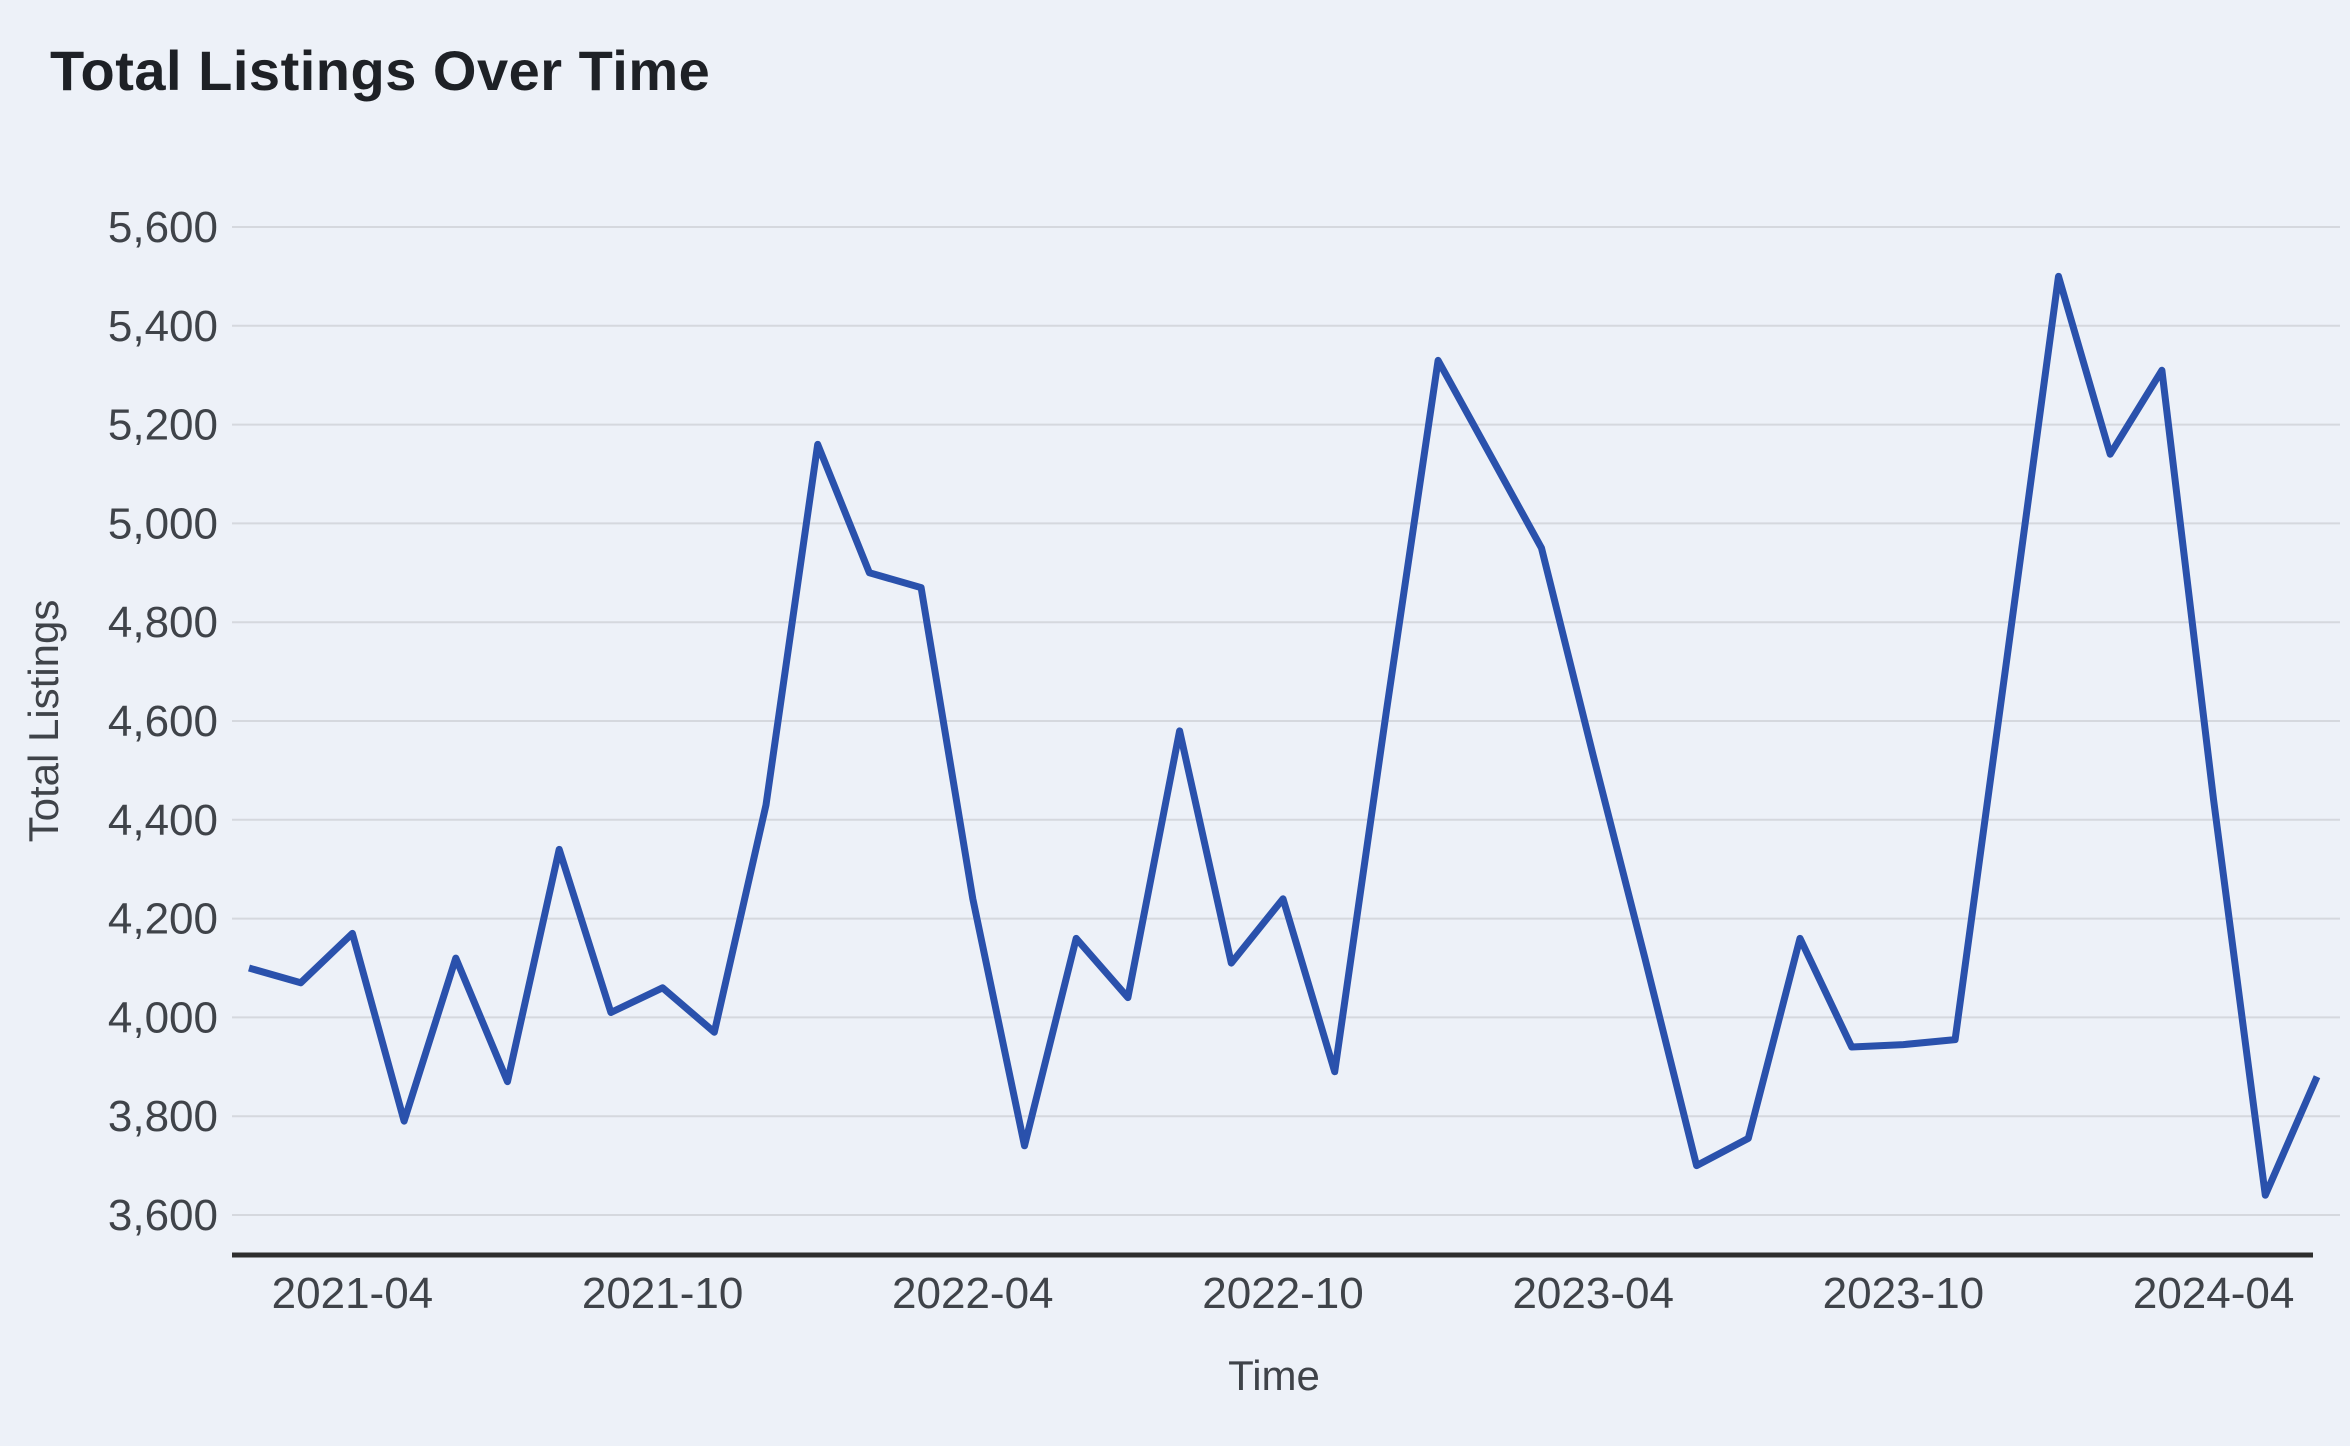 The height and width of the screenshot is (1446, 2350). I want to click on y-tick-label: 5,600, so click(163, 227).